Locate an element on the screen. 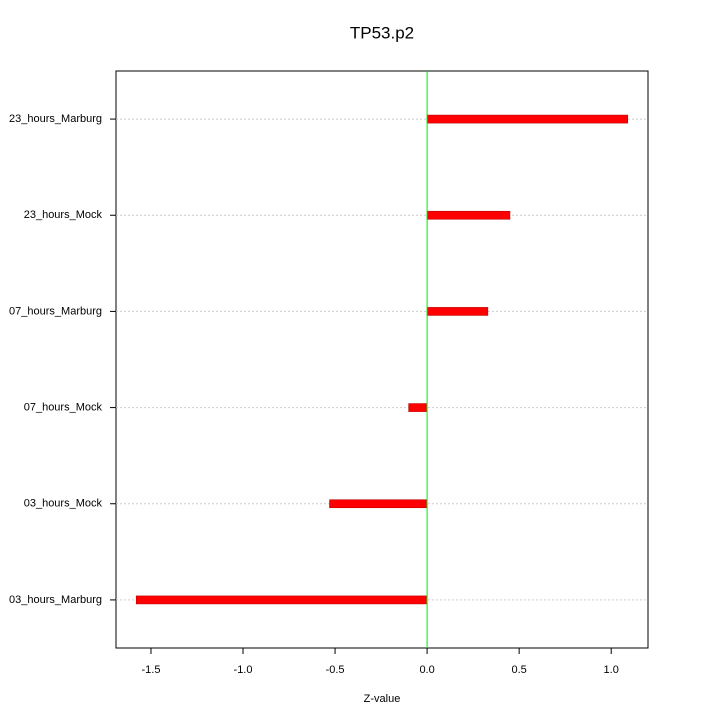 This screenshot has height=720, width=720. y-tick-label: 07_hours_Marburg is located at coordinates (55, 311).